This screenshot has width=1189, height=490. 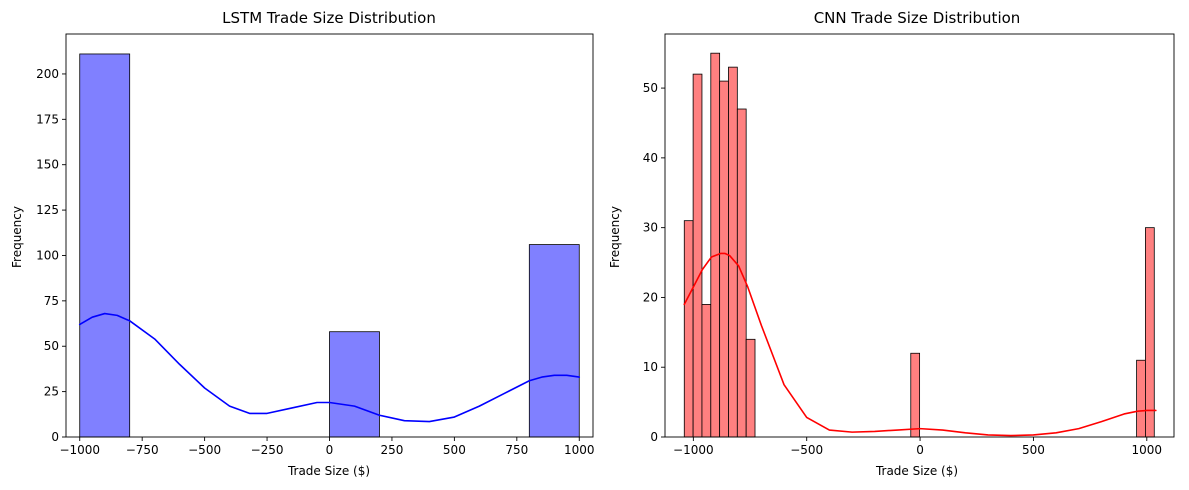 I want to click on lstm-y-tick-label: 150, so click(x=47, y=165).